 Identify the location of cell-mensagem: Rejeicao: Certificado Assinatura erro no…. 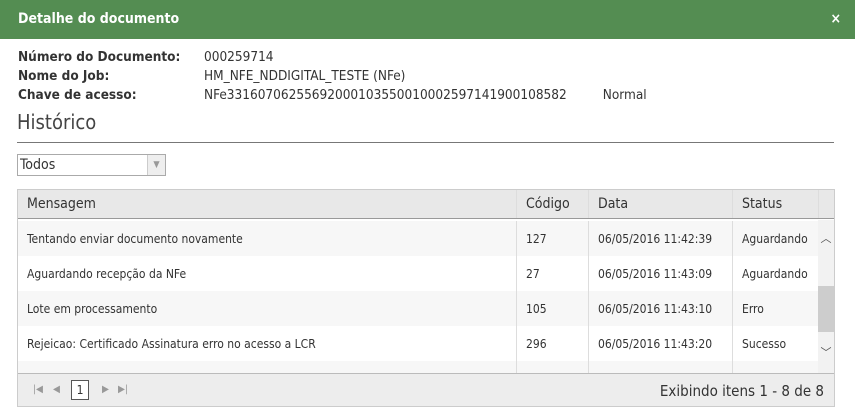
(171, 343).